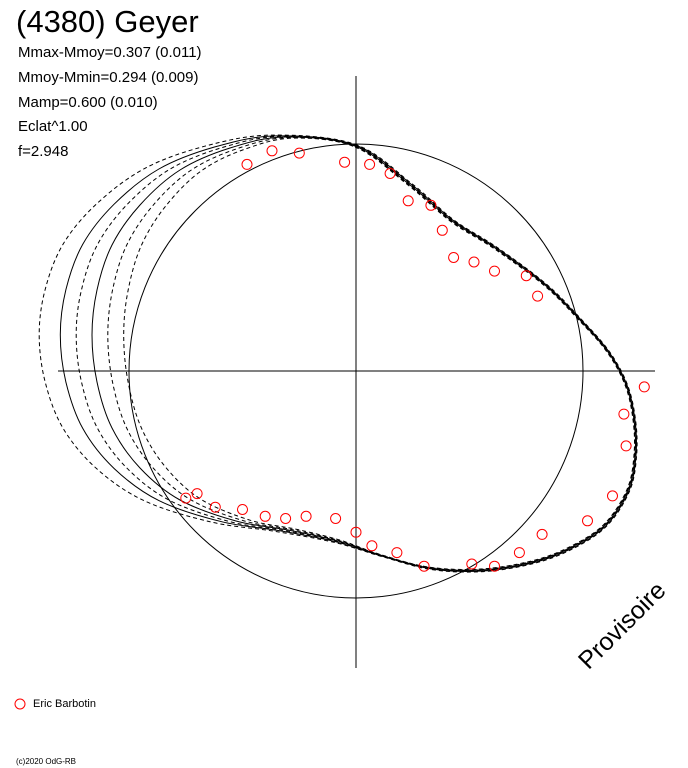 Image resolution: width=688 pixels, height=768 pixels. What do you see at coordinates (88, 102) in the screenshot?
I see `stat-mamp: Mamp=0.600 (0.010)` at bounding box center [88, 102].